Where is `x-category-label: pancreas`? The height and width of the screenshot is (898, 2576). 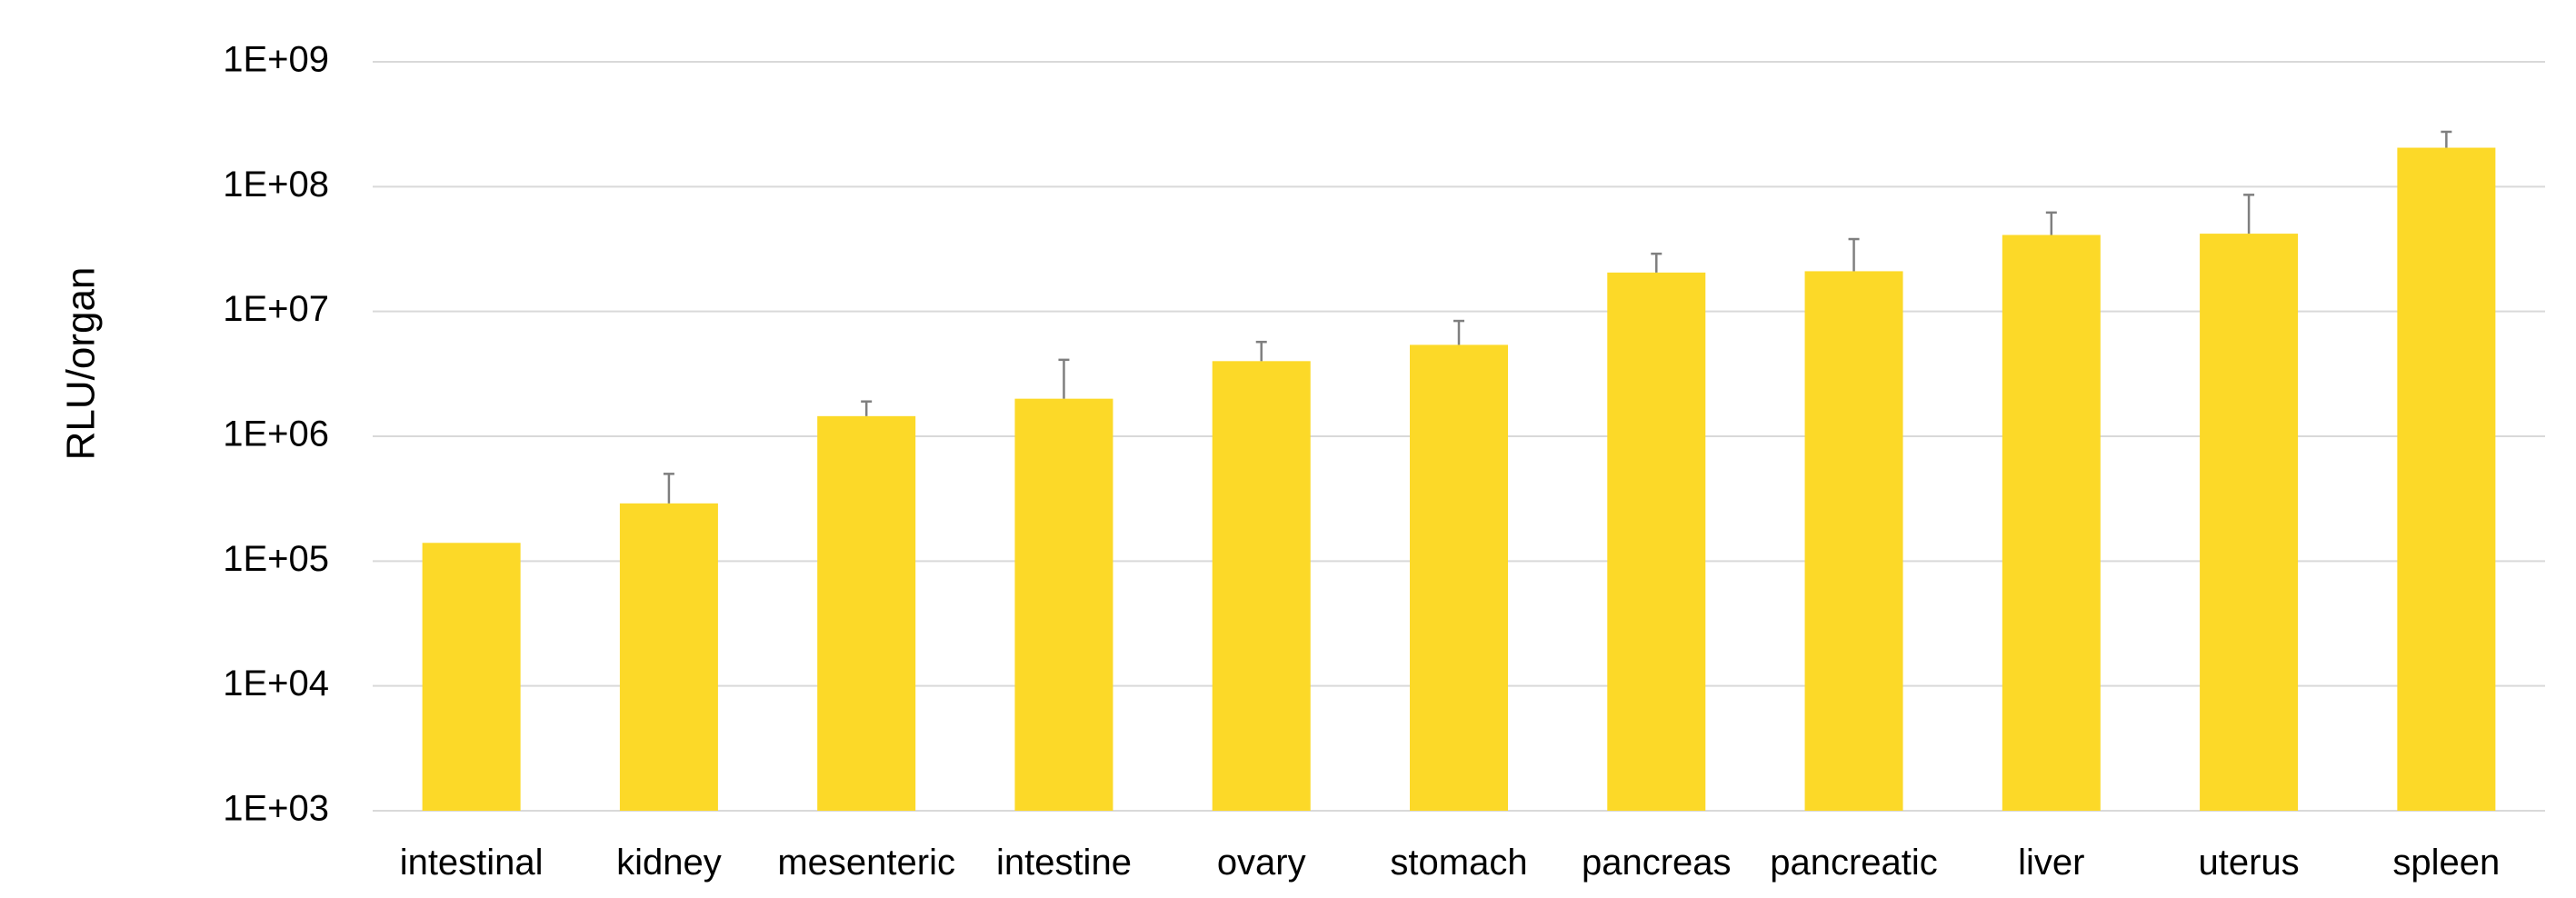
x-category-label: pancreas is located at coordinates (1657, 863).